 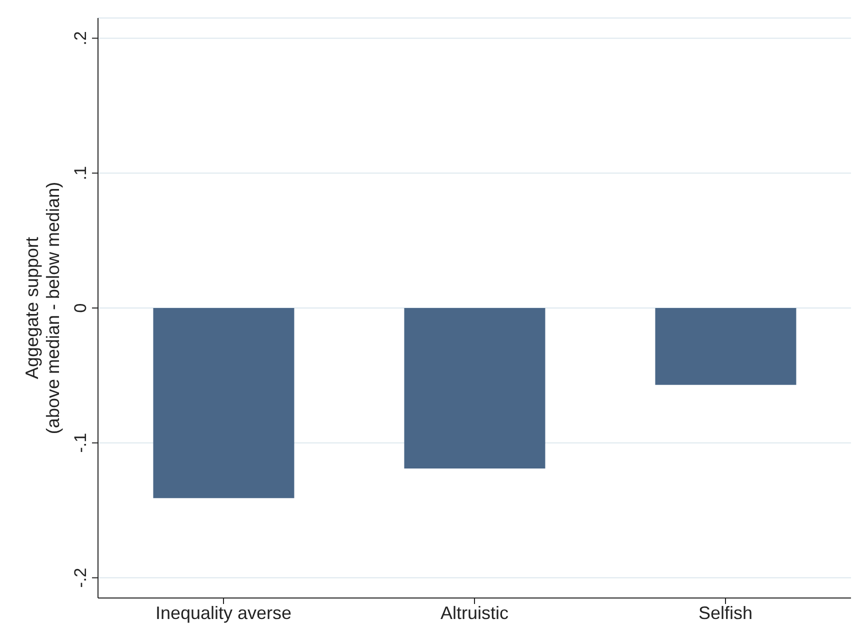 What do you see at coordinates (80, 308) in the screenshot?
I see `y-tick-label: 0` at bounding box center [80, 308].